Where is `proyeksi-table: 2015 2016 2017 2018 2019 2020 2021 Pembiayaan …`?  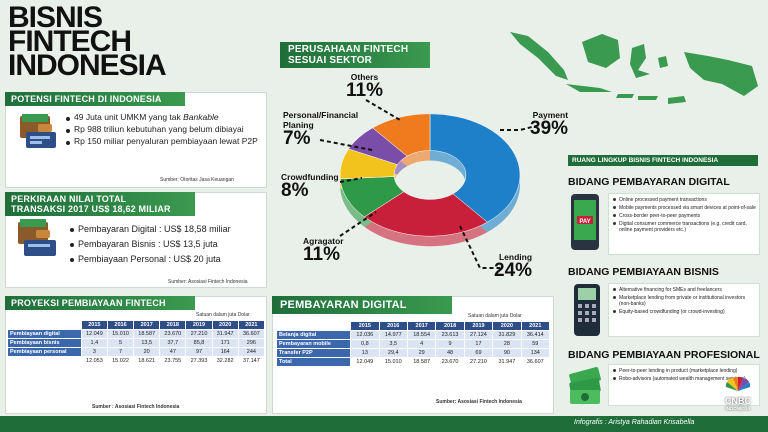
proyeksi-table: 2015 2016 2017 2018 2019 2020 2021 Pembiayaan … is located at coordinates (136, 343).